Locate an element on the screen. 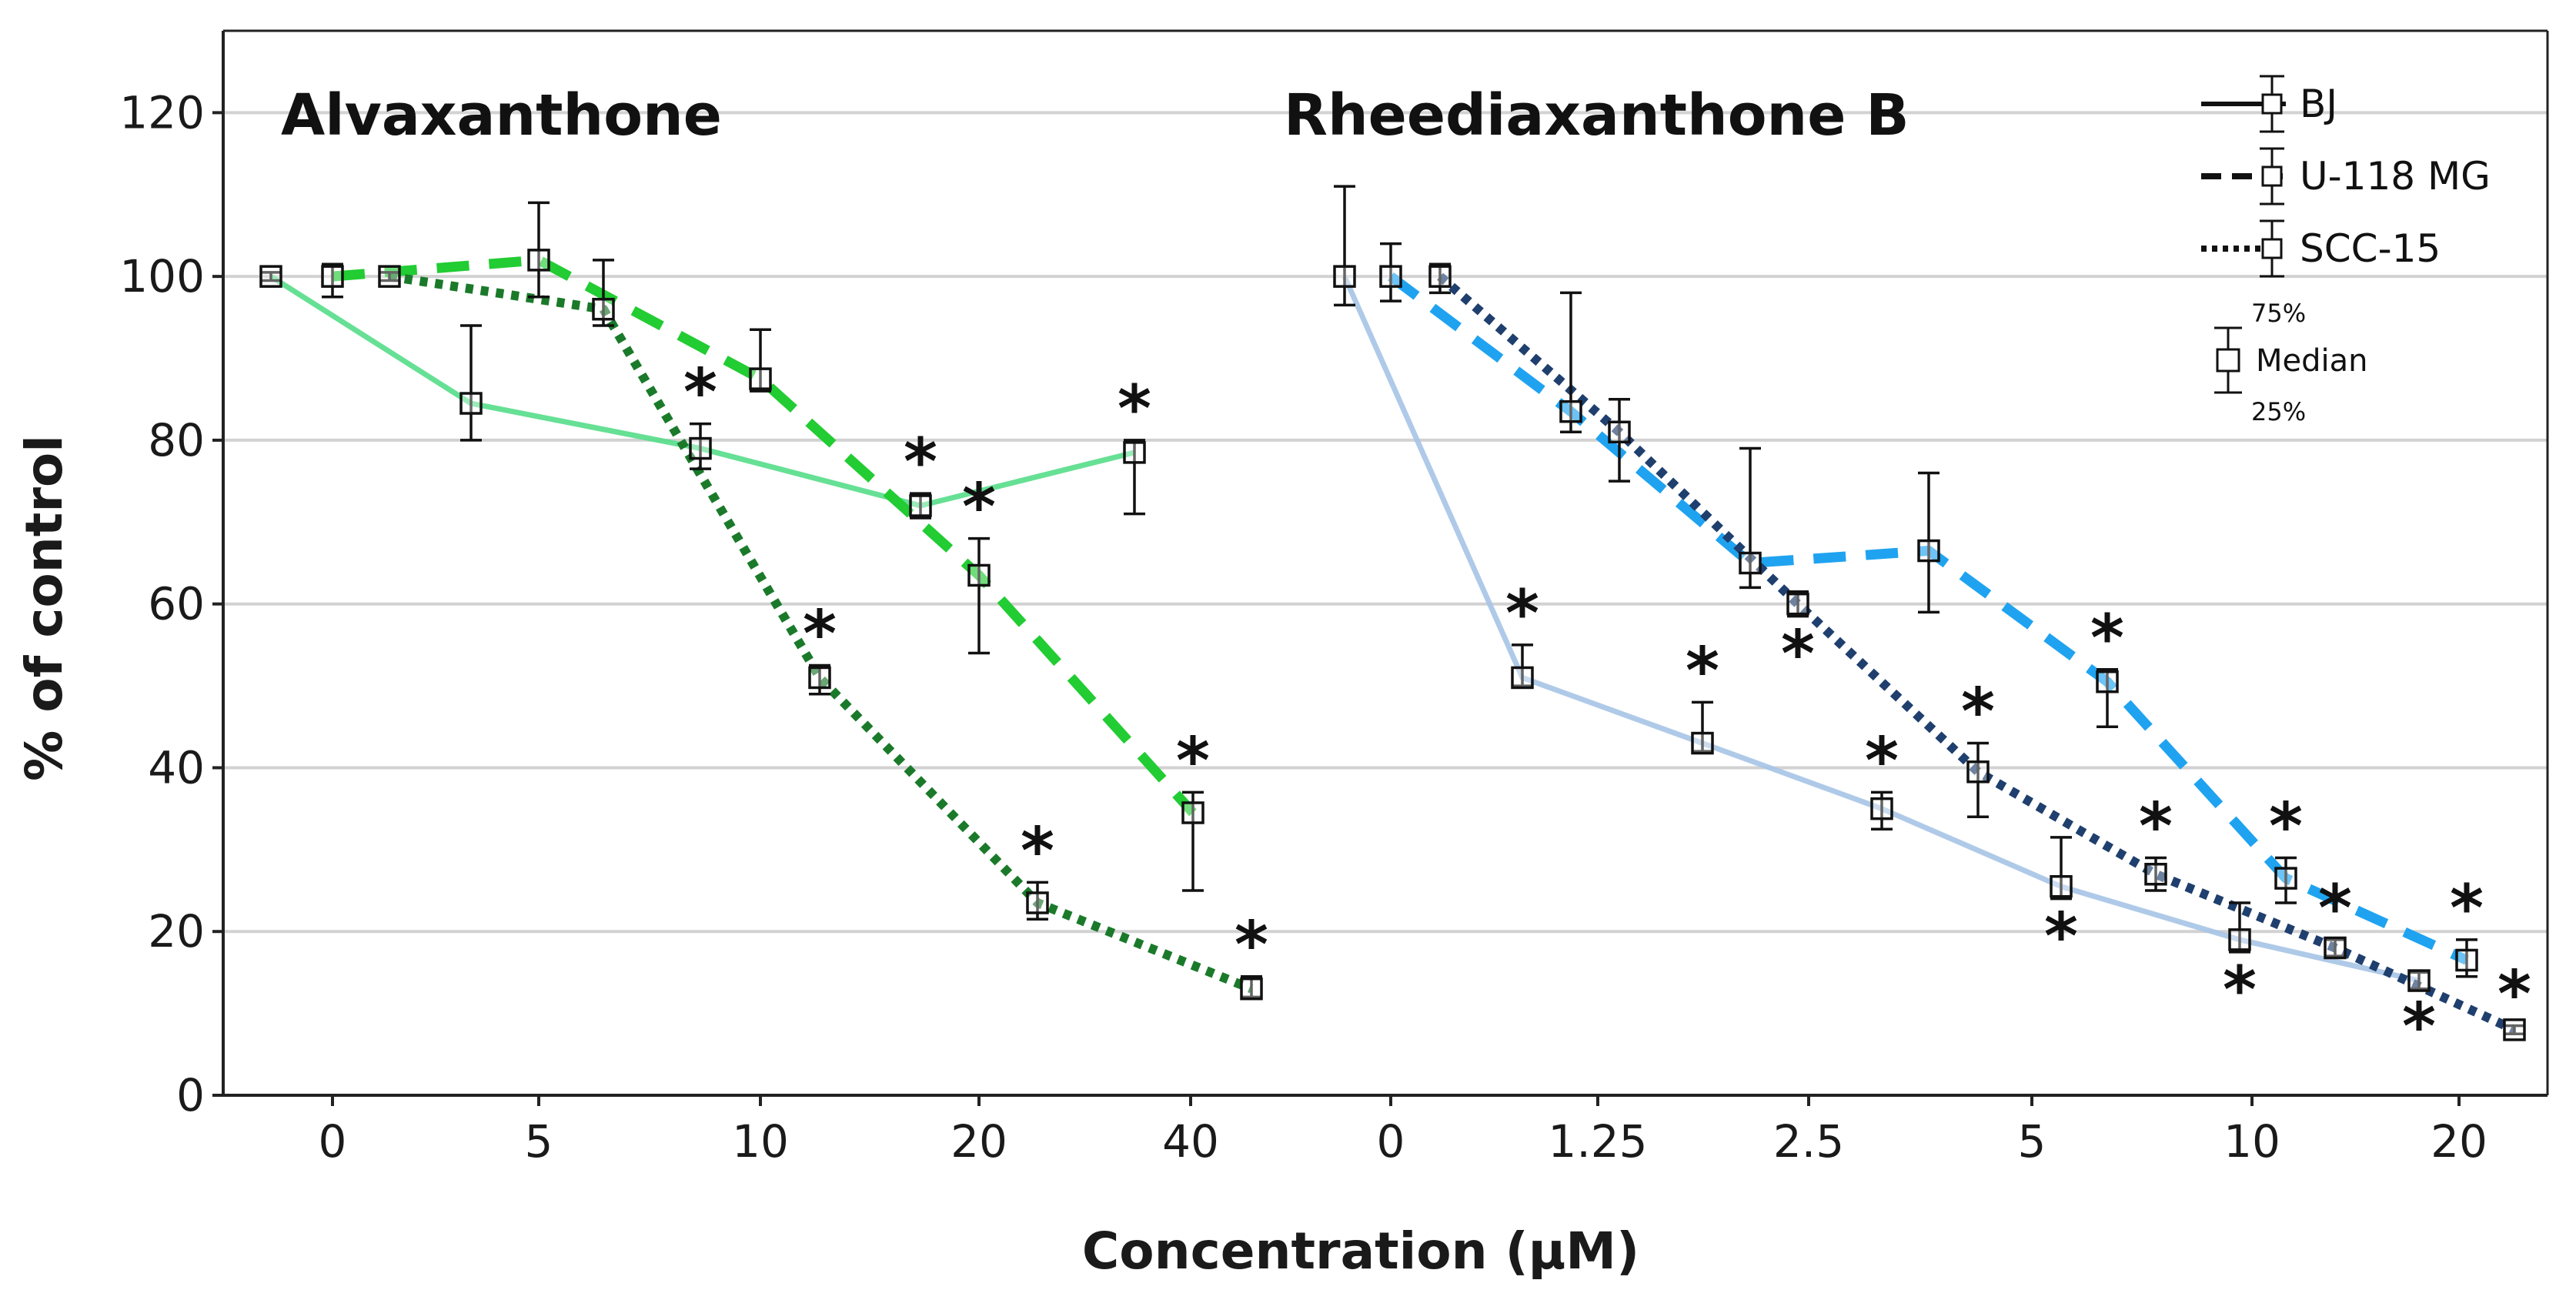 This screenshot has width=2576, height=1300. series-line is located at coordinates (764, 536).